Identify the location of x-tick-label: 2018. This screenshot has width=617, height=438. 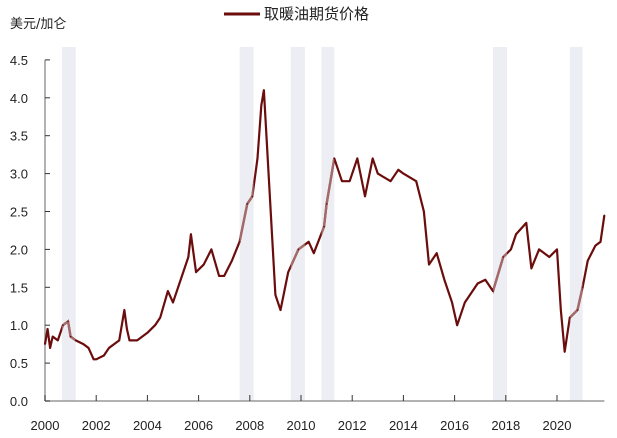
(505, 425).